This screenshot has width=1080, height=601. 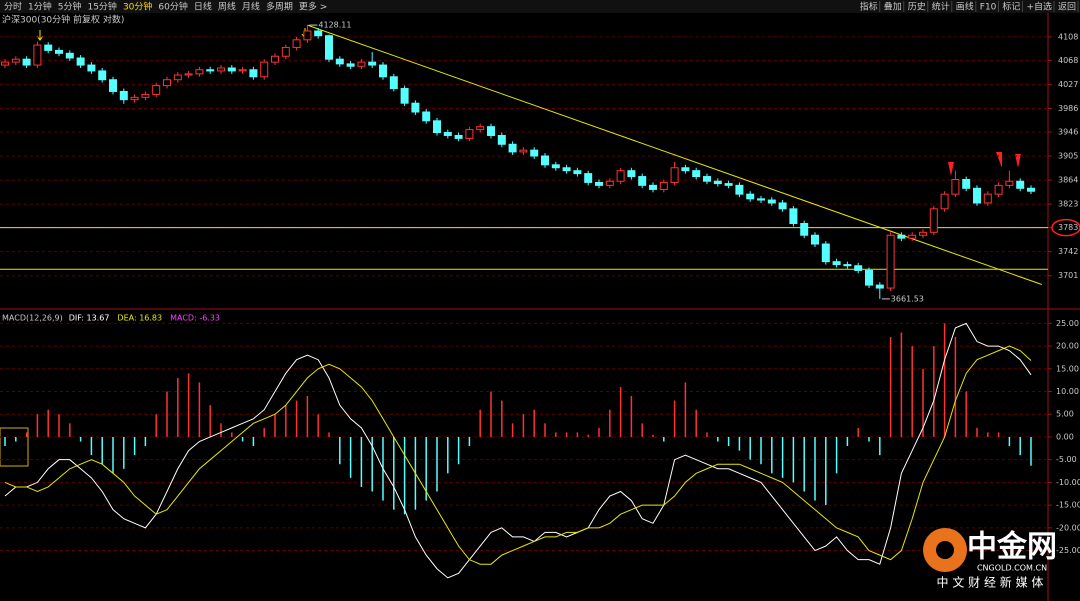 What do you see at coordinates (89, 318) in the screenshot?
I see `legend-entry: DIF: 13.67` at bounding box center [89, 318].